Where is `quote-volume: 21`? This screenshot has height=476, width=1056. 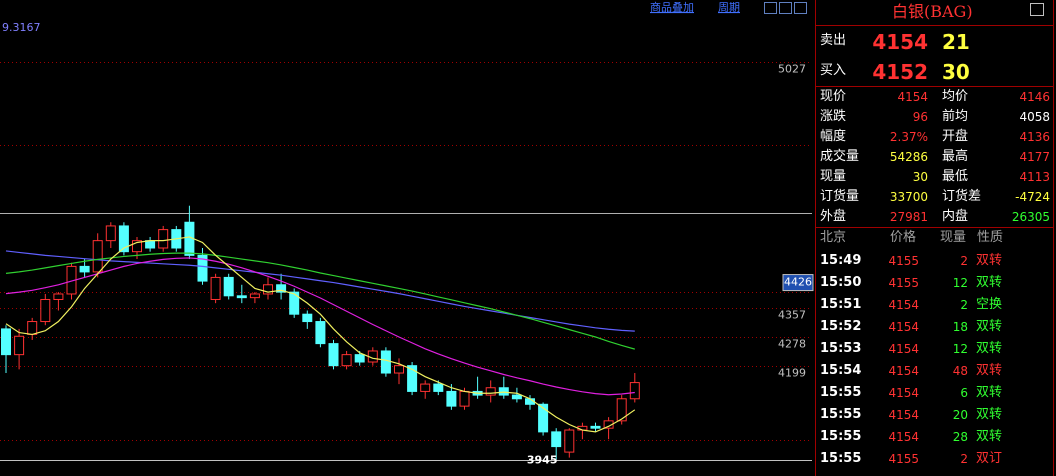
quote-volume: 21 is located at coordinates (956, 42).